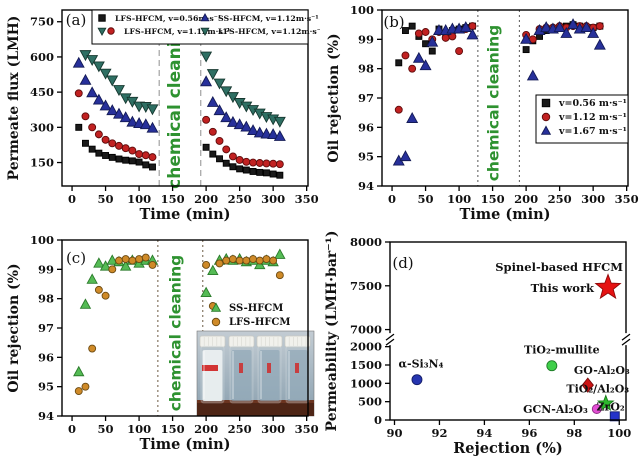 The height and width of the screenshot is (460, 640). I want to click on cleaning-label: chemical cleaning, so click(175, 333).